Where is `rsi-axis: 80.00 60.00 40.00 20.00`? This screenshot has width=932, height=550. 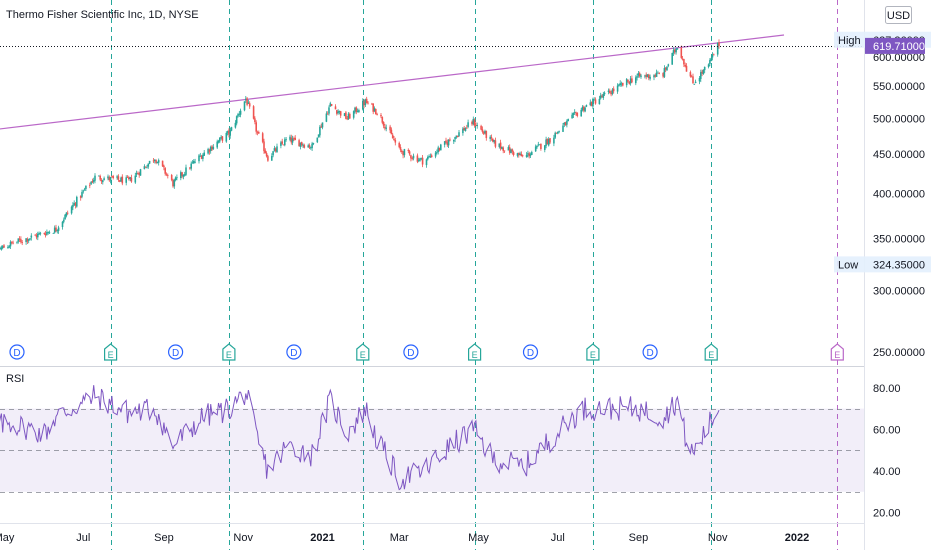
rsi-axis: 80.00 60.00 40.00 20.00 is located at coordinates (887, 451).